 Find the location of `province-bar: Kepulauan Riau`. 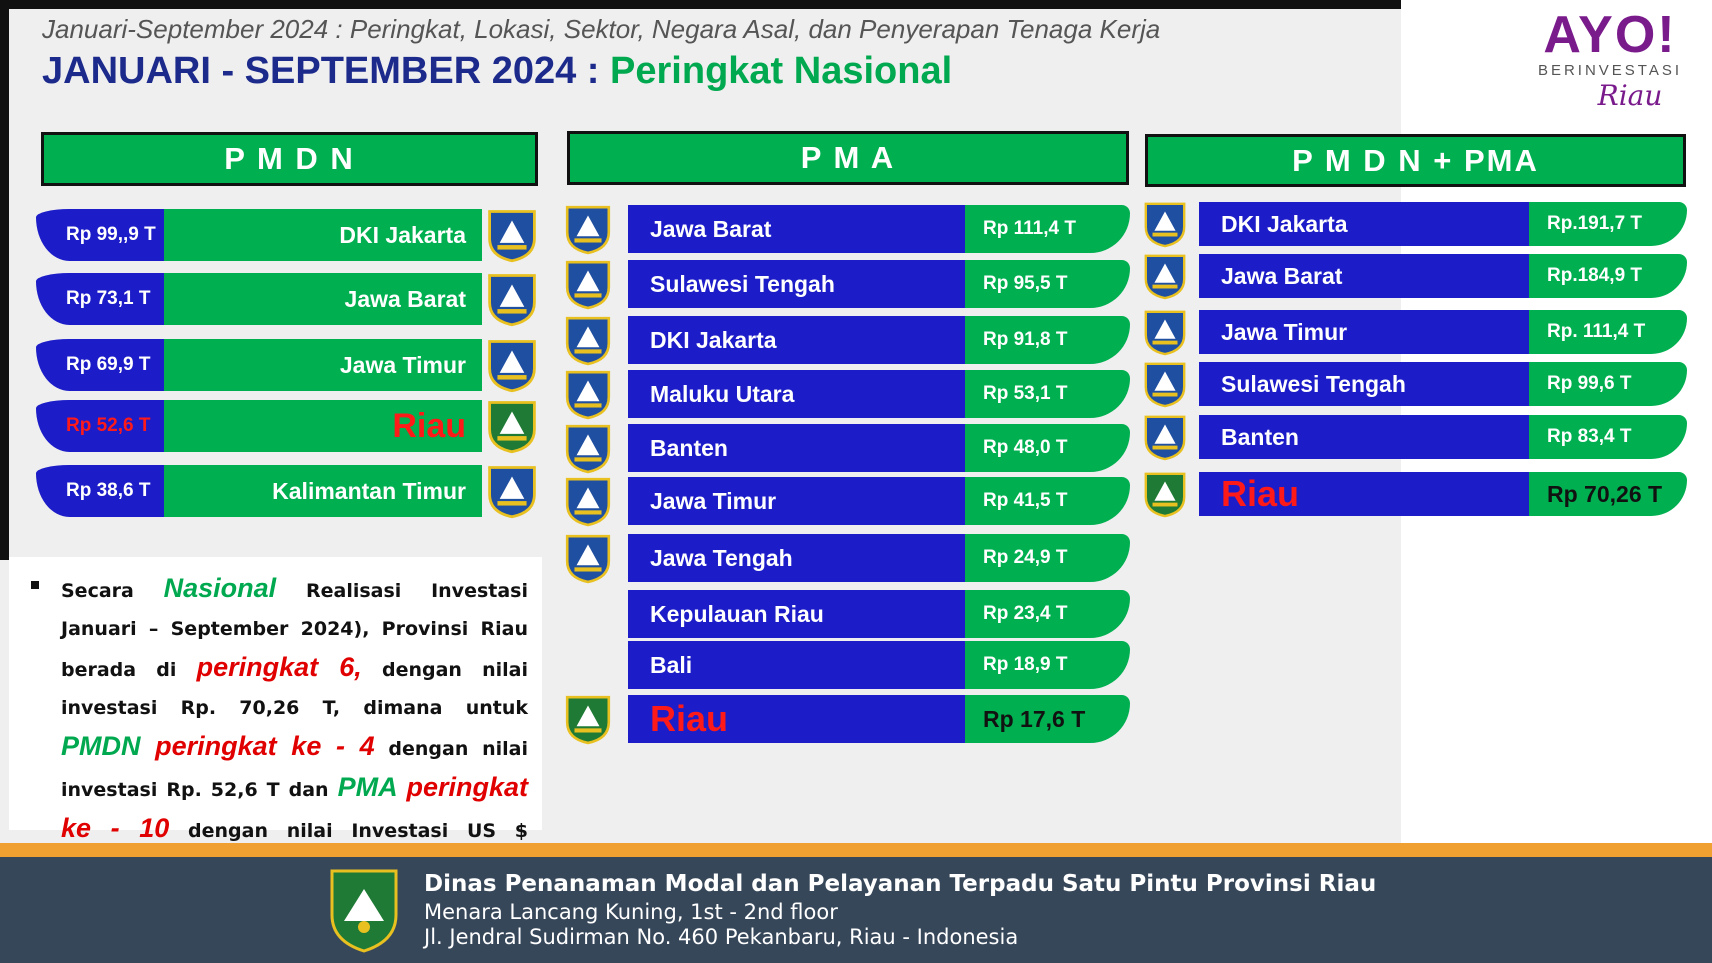

province-bar: Kepulauan Riau is located at coordinates (796, 614).